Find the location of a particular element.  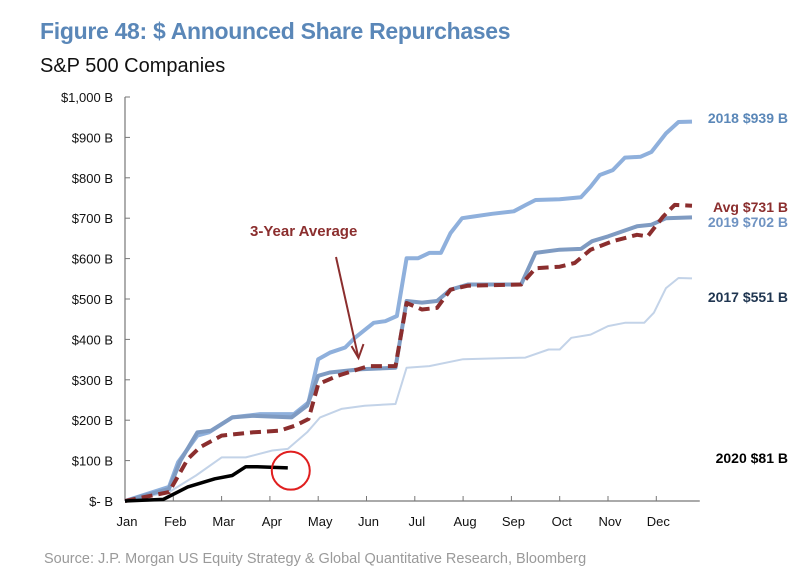

y-tick-label: $700 B is located at coordinates (92, 218).